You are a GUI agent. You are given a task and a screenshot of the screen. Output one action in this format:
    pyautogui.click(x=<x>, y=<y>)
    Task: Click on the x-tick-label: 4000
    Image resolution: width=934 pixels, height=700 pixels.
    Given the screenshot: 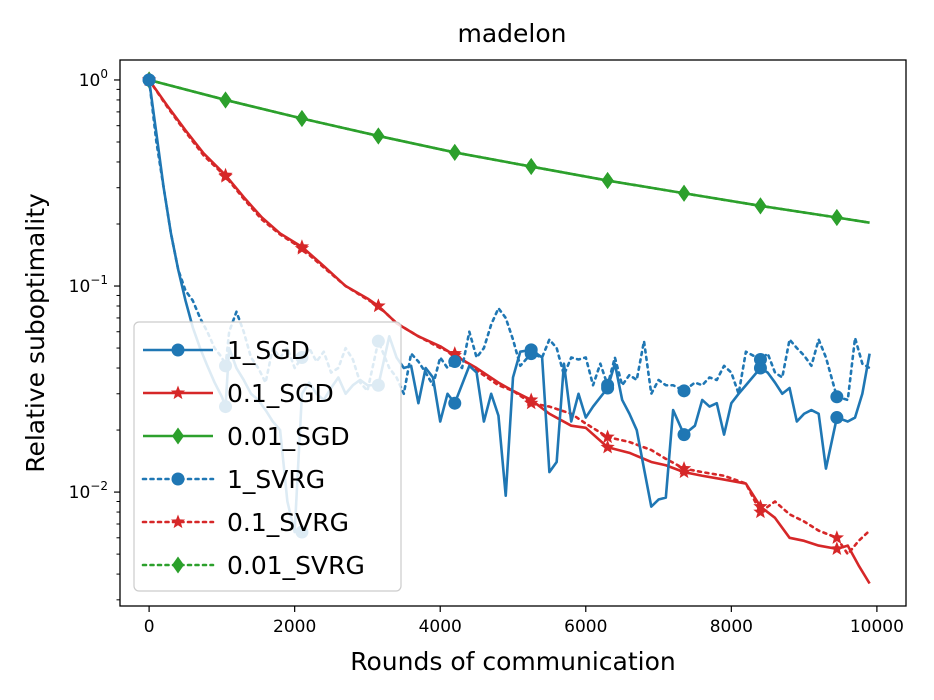 What is the action you would take?
    pyautogui.click(x=440, y=627)
    